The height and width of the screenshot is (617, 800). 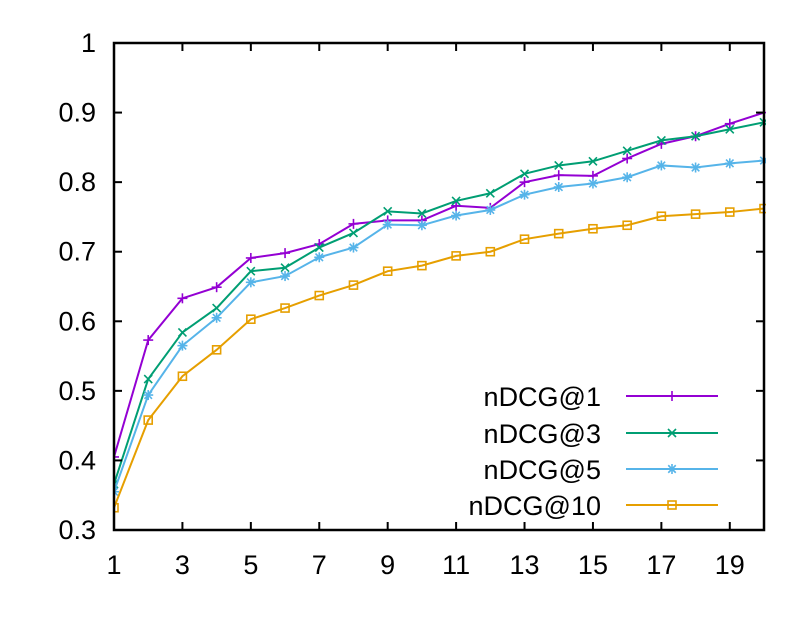 I want to click on y-tick-label: 0.5, so click(x=77, y=391).